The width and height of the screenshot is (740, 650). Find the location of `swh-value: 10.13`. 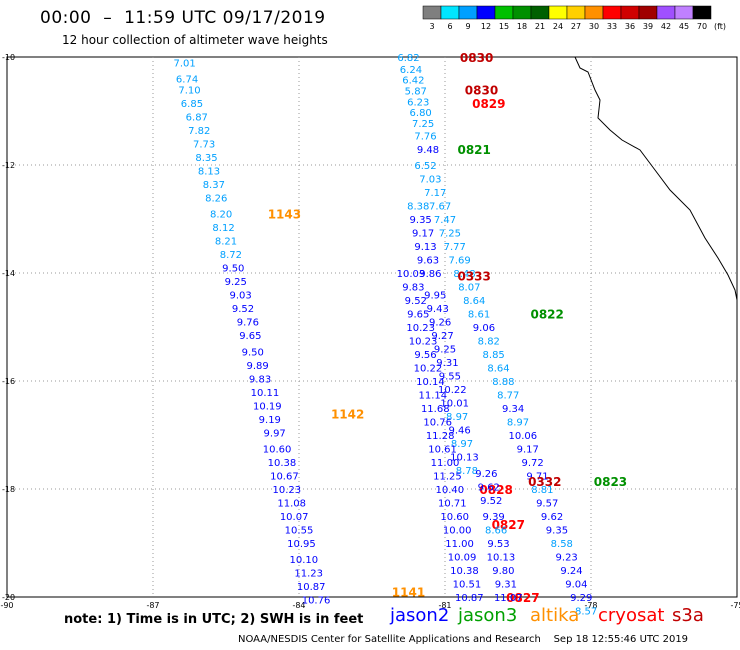

swh-value: 10.13 is located at coordinates (501, 558).